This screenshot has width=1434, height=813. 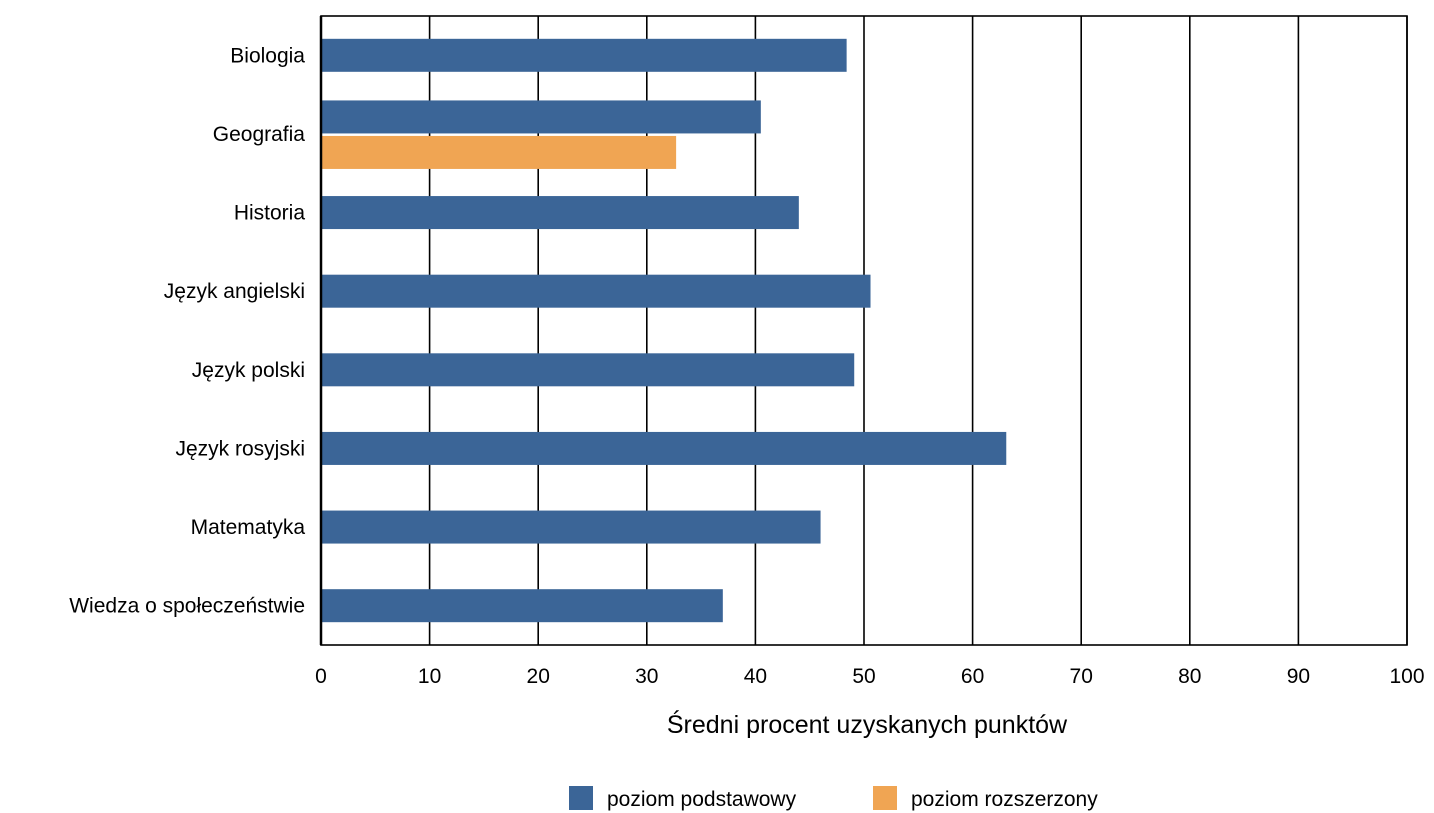 I want to click on category-label: Język polski, so click(x=248, y=370).